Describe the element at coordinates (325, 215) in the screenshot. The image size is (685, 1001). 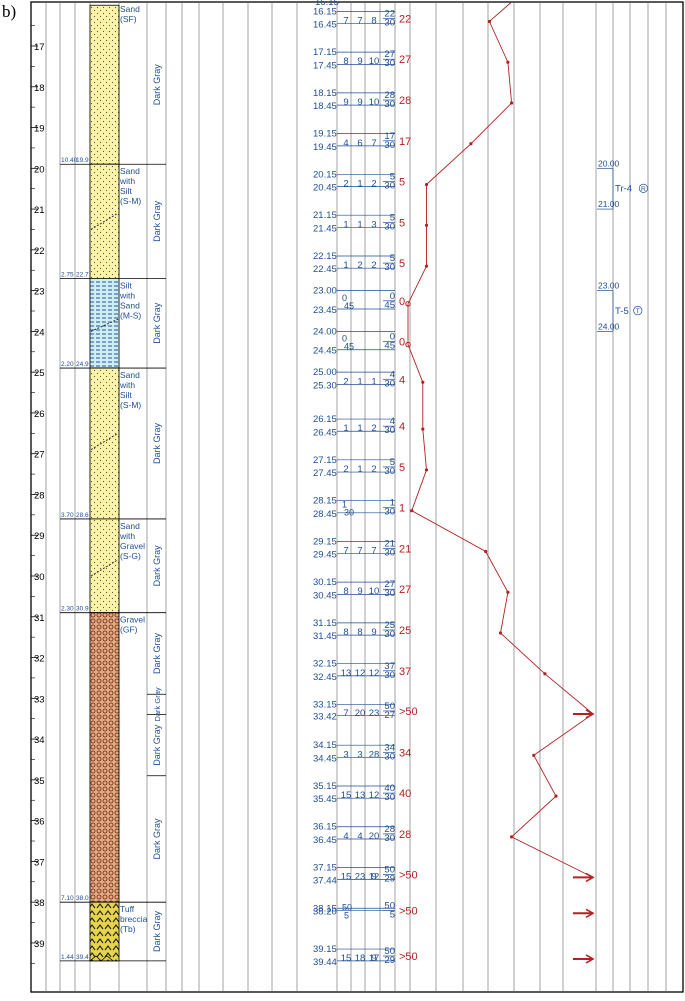
I see `test-start-depth: 21.15` at that location.